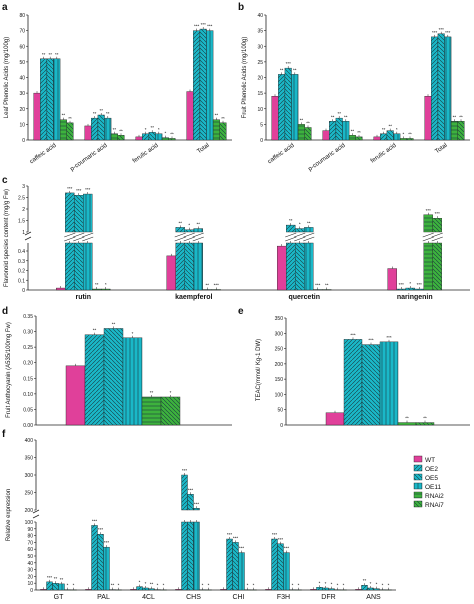 The image size is (474, 604). What do you see at coordinates (260, 94) in the screenshot?
I see `y-tick-label: 15` at bounding box center [260, 94].